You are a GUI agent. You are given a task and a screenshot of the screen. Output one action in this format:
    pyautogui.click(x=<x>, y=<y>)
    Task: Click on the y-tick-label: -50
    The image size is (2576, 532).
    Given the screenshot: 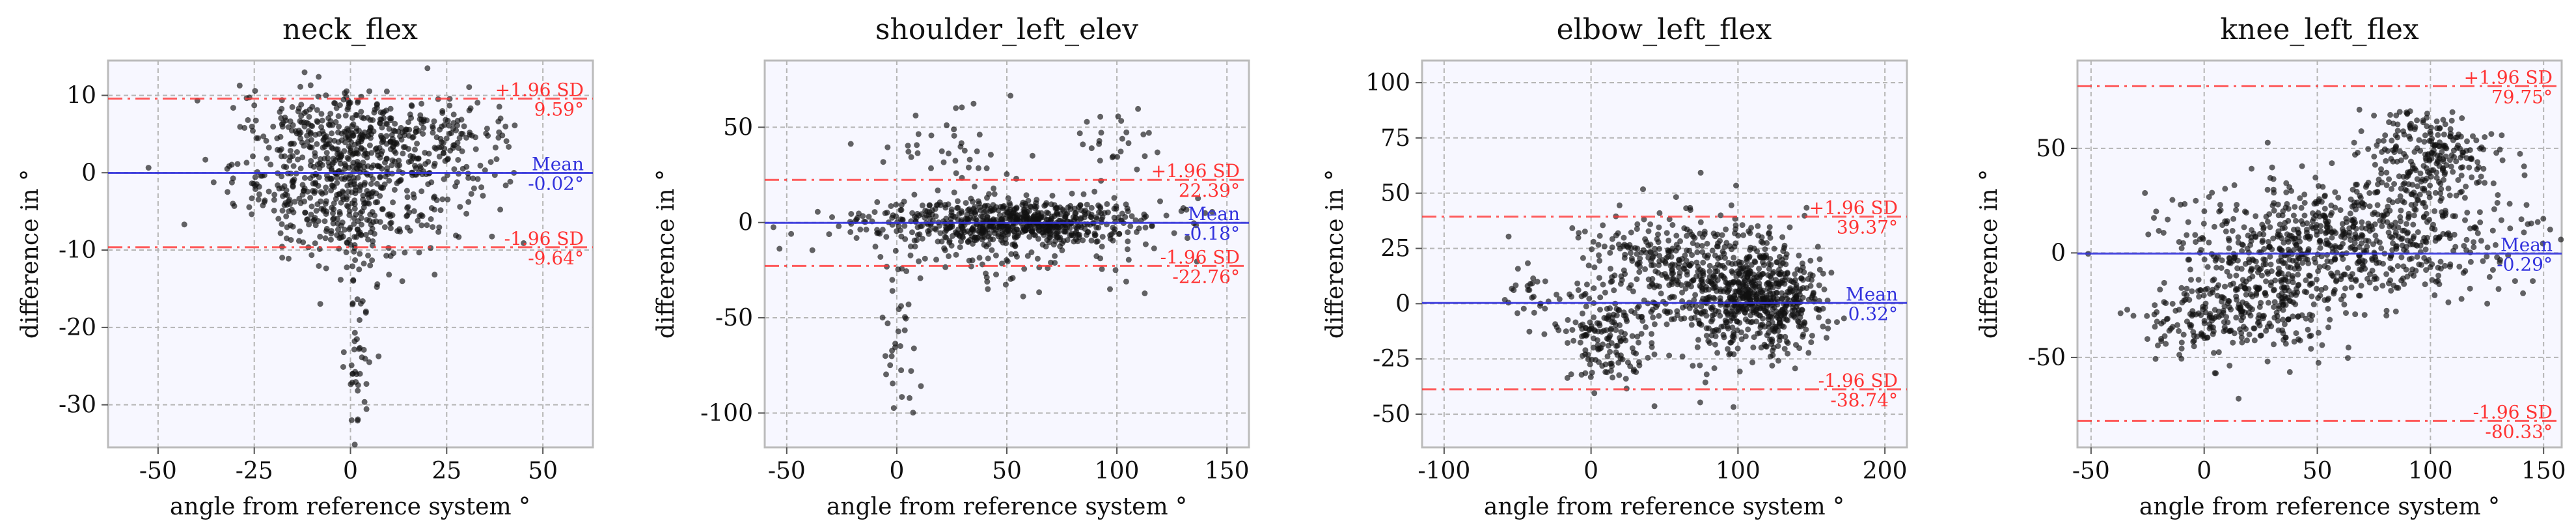 What is the action you would take?
    pyautogui.click(x=734, y=318)
    